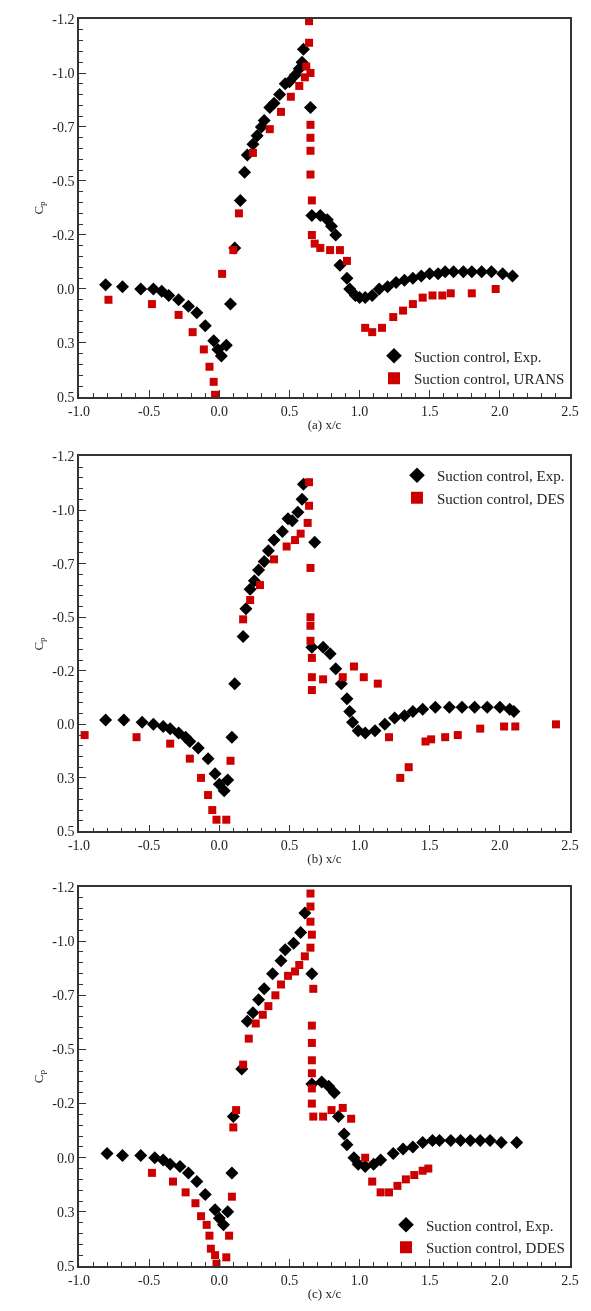 This screenshot has width=591, height=1311. Describe the element at coordinates (63, 127) in the screenshot. I see `y-tick-label: -0.7` at that location.